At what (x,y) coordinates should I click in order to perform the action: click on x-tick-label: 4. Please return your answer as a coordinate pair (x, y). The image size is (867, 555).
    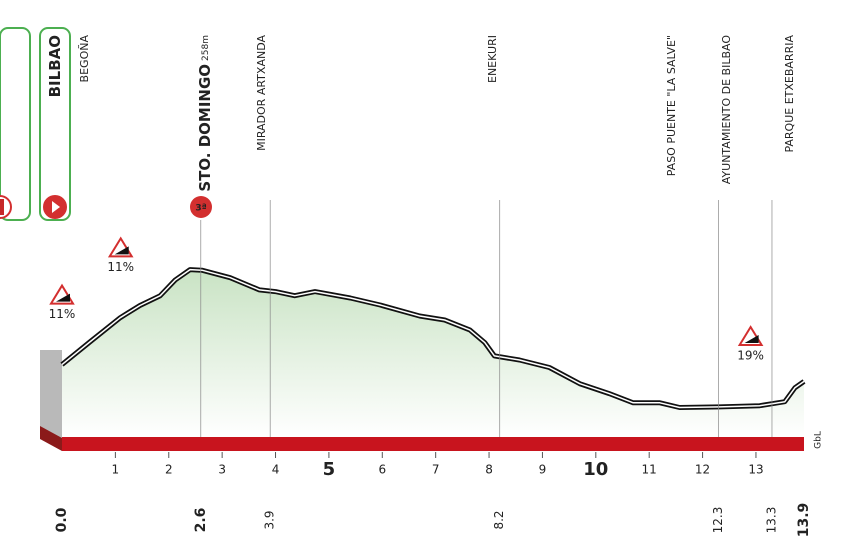
    Looking at the image, I should click on (276, 470).